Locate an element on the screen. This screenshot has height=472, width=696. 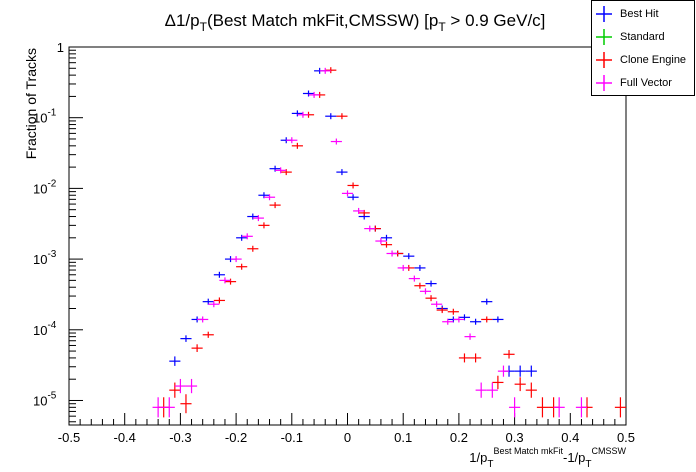
y-tick-label: 10⁻⁴ is located at coordinates (45, 329).